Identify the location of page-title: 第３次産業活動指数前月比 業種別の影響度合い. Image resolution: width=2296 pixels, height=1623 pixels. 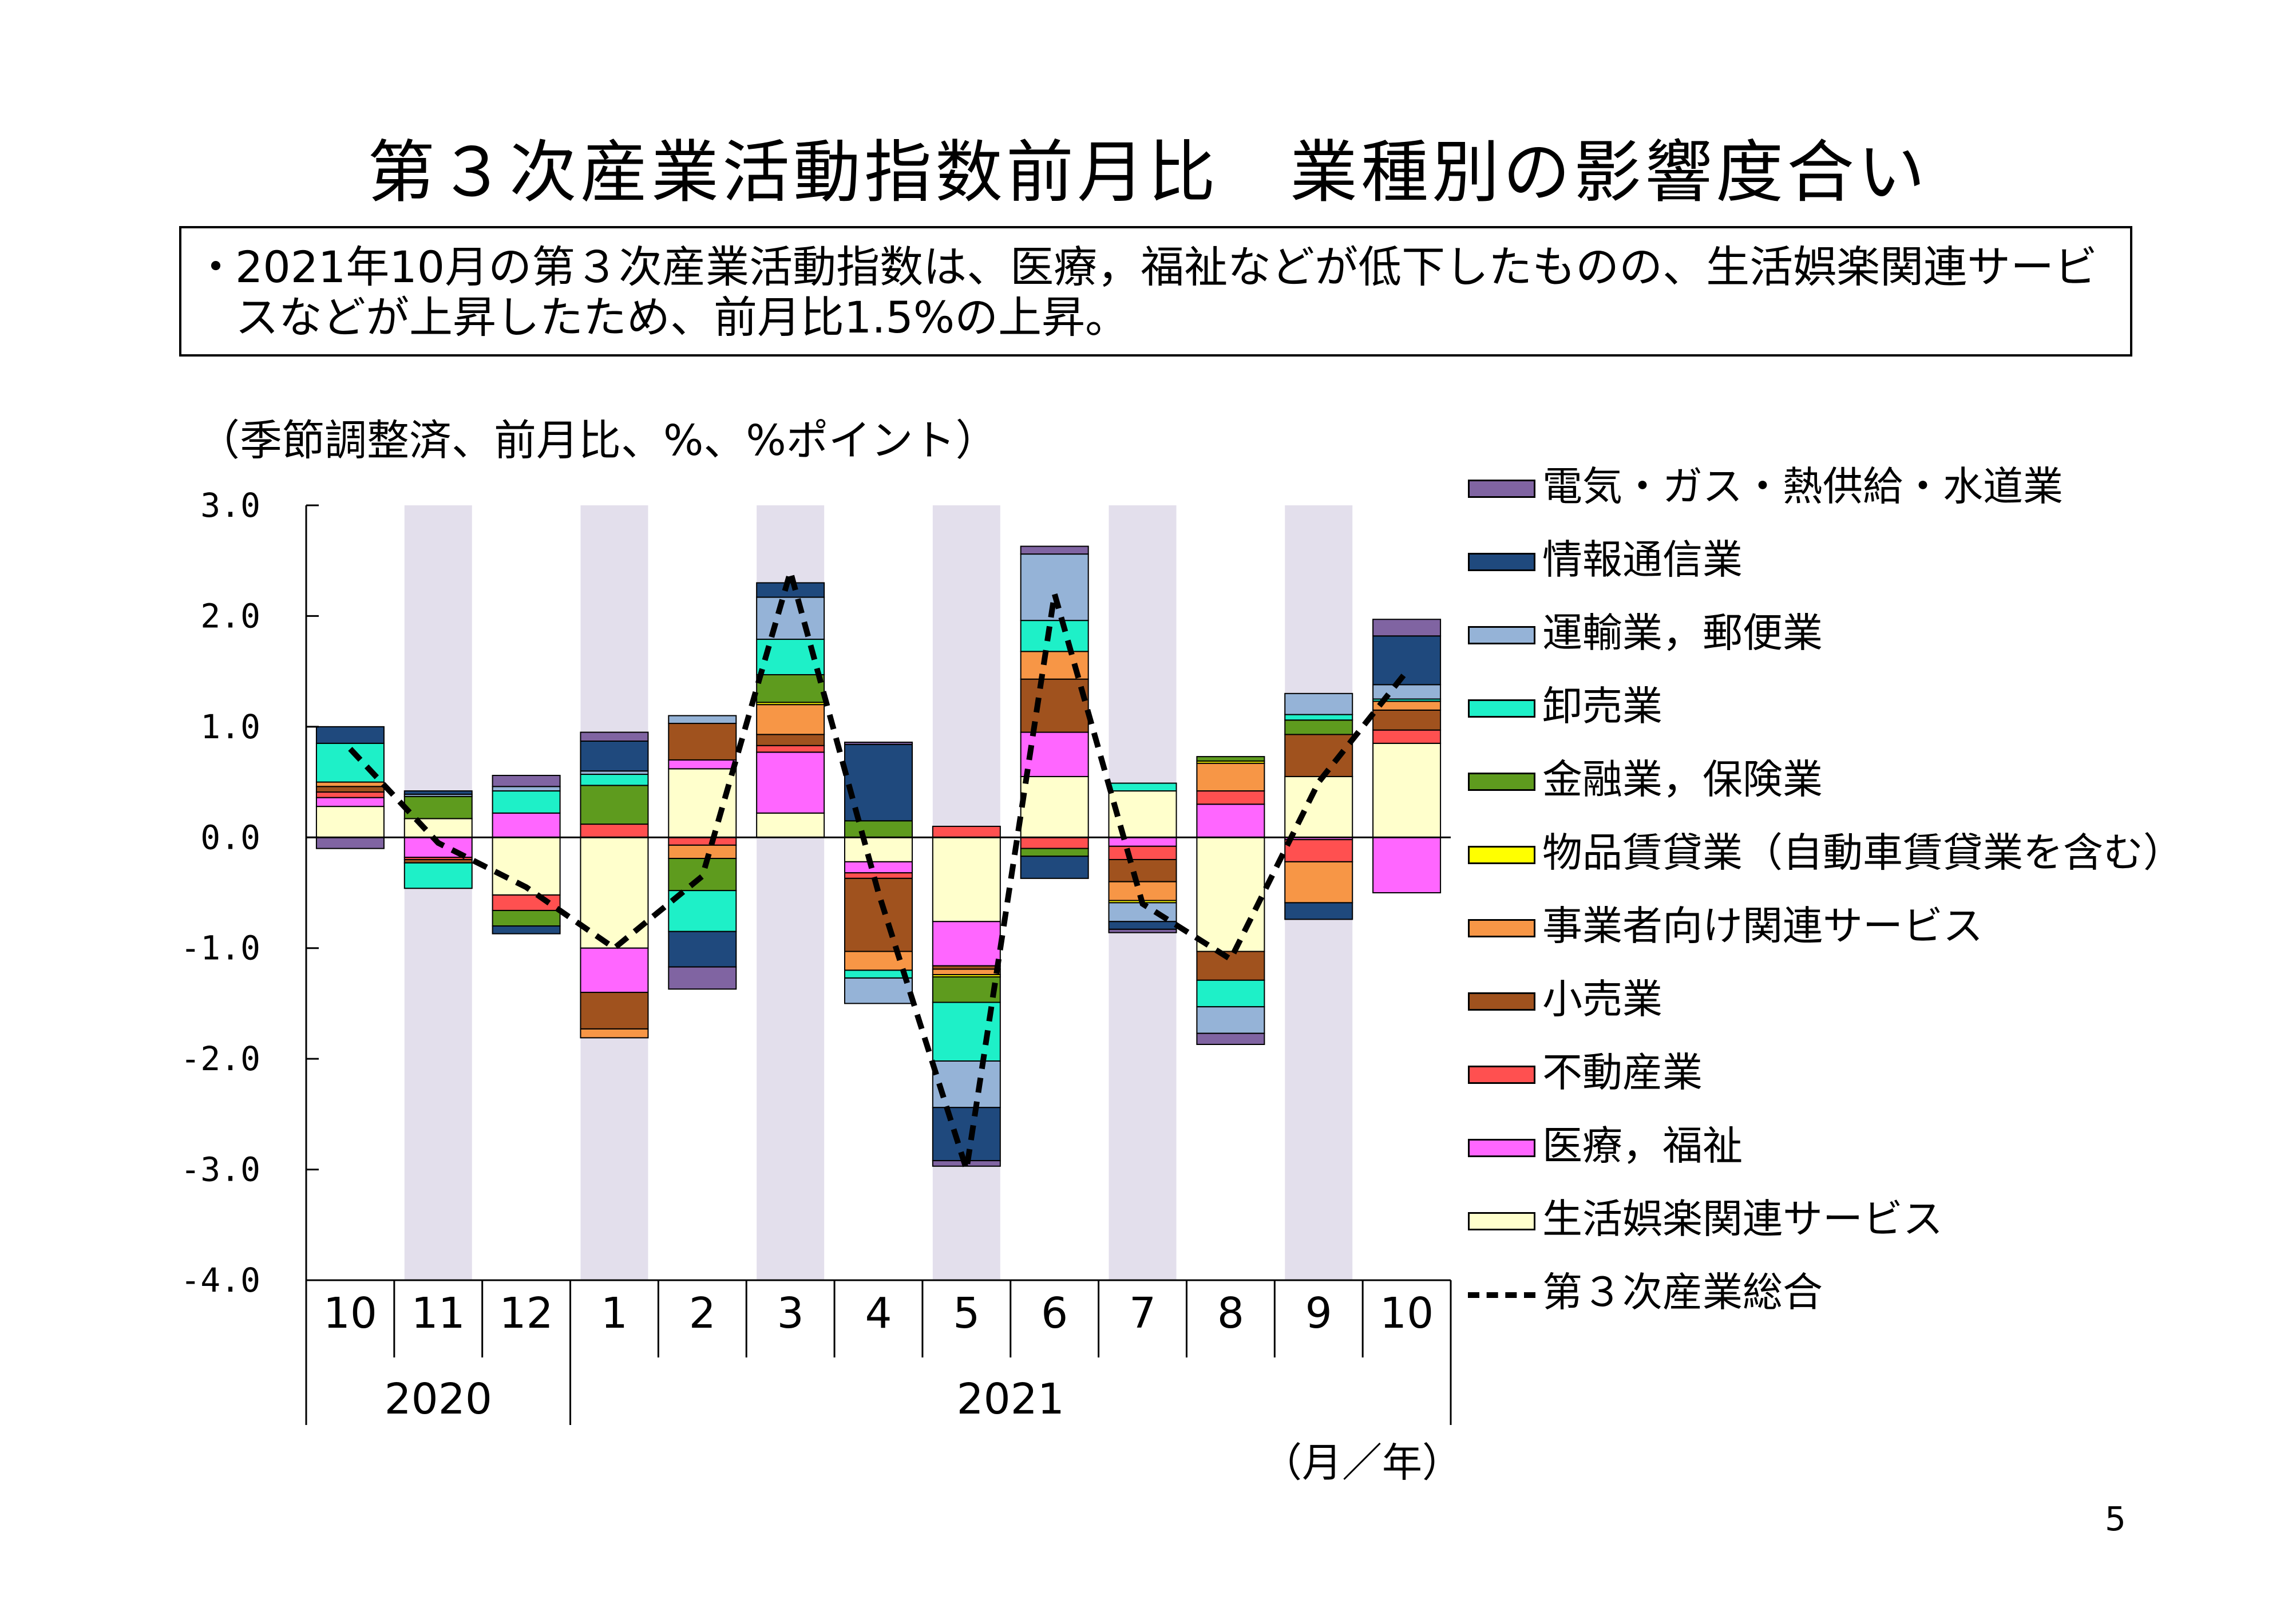
(1148, 172).